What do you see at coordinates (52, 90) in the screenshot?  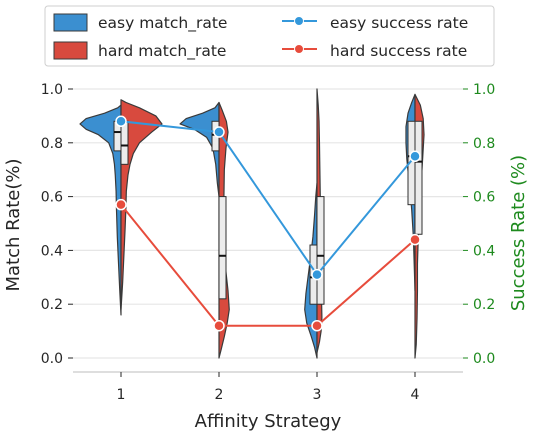 I see `ytick-label-5: 1.0` at bounding box center [52, 90].